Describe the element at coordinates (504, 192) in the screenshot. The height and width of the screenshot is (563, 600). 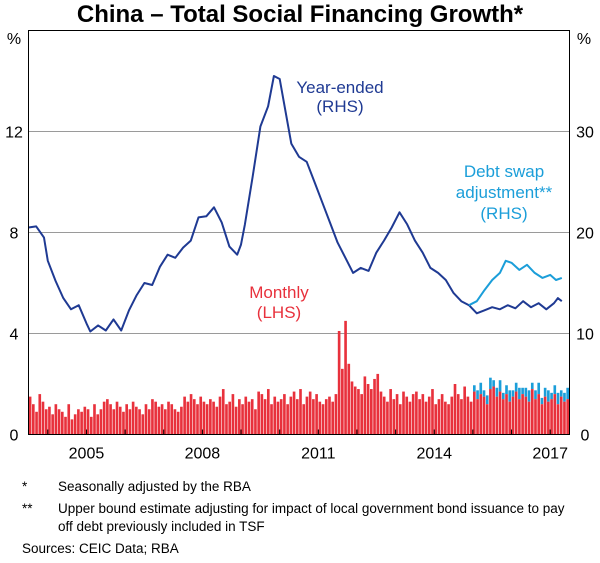
I see `debt-swap-label-line2: adjustment**` at that location.